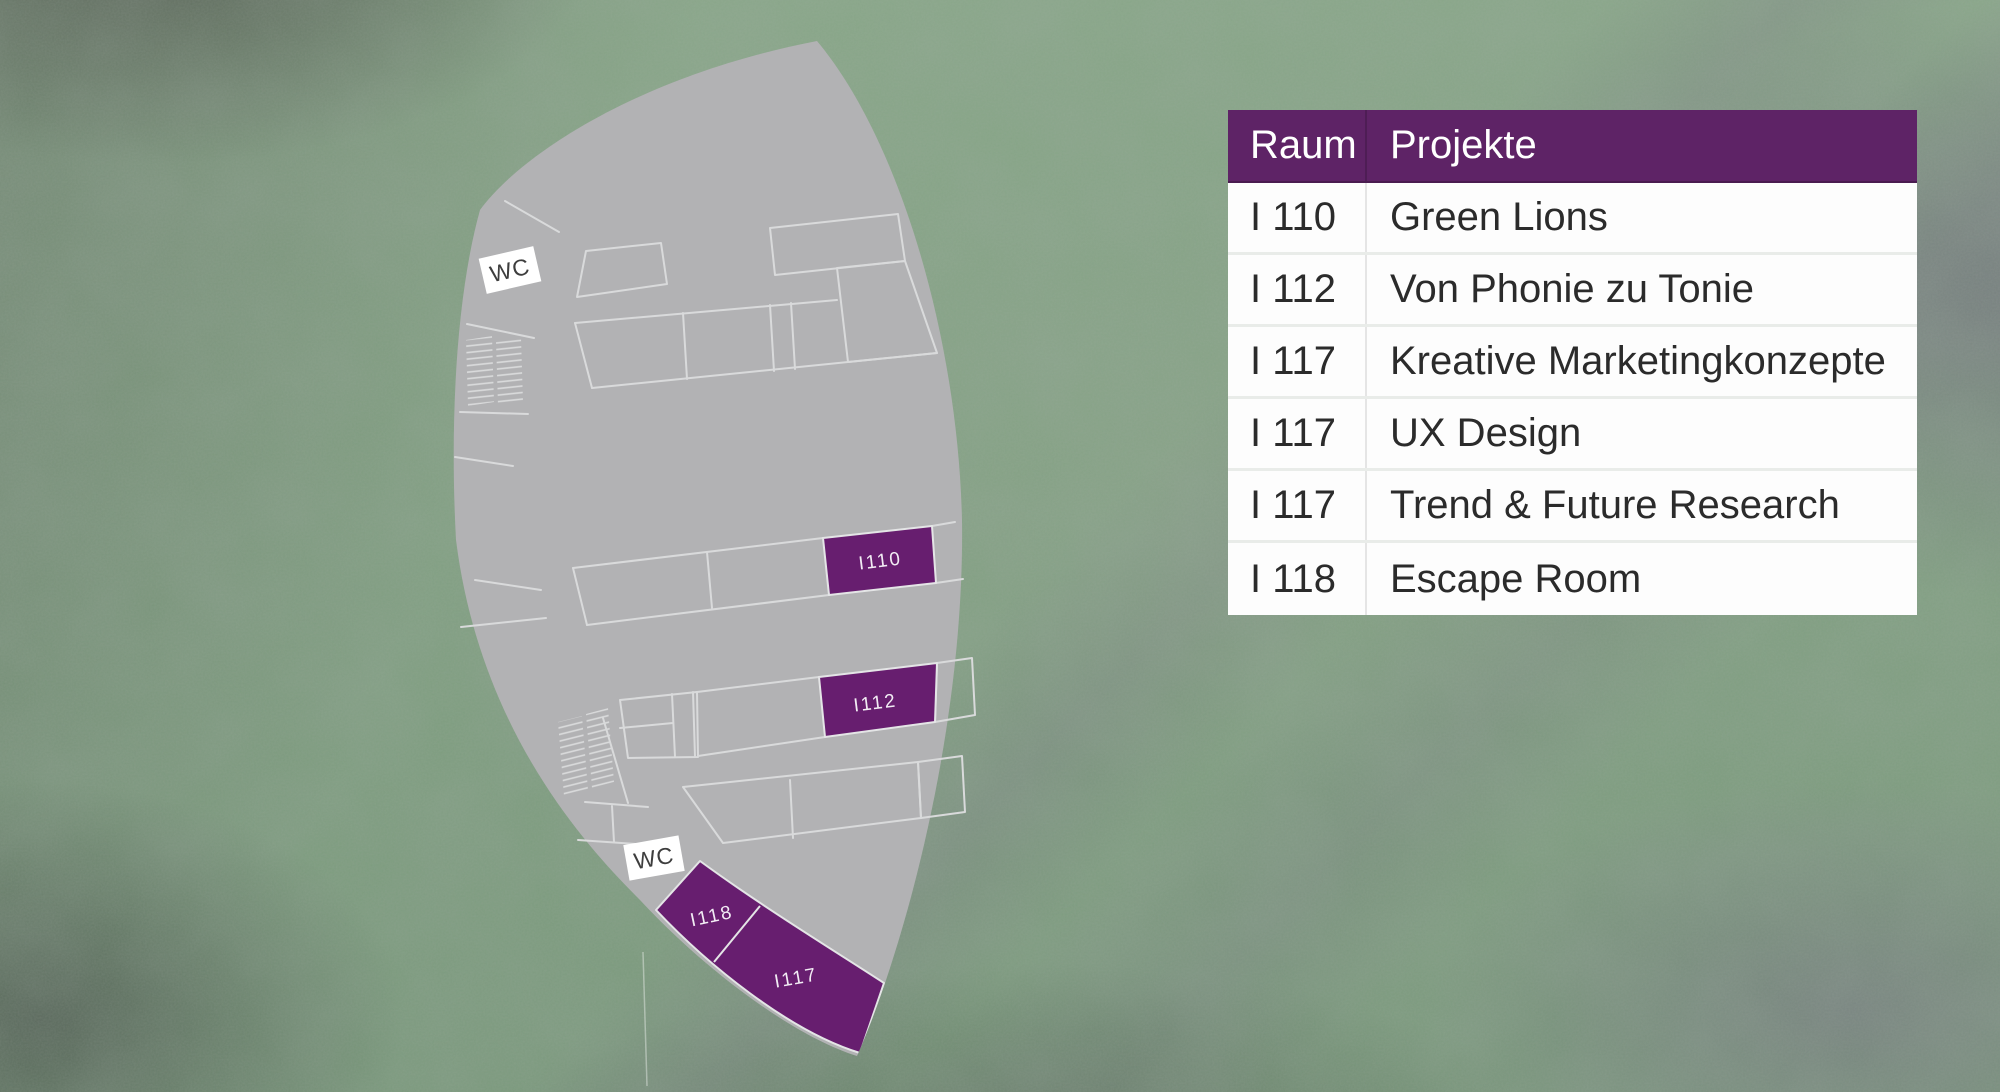  I want to click on project-name-cell: Green Lions, so click(1499, 217).